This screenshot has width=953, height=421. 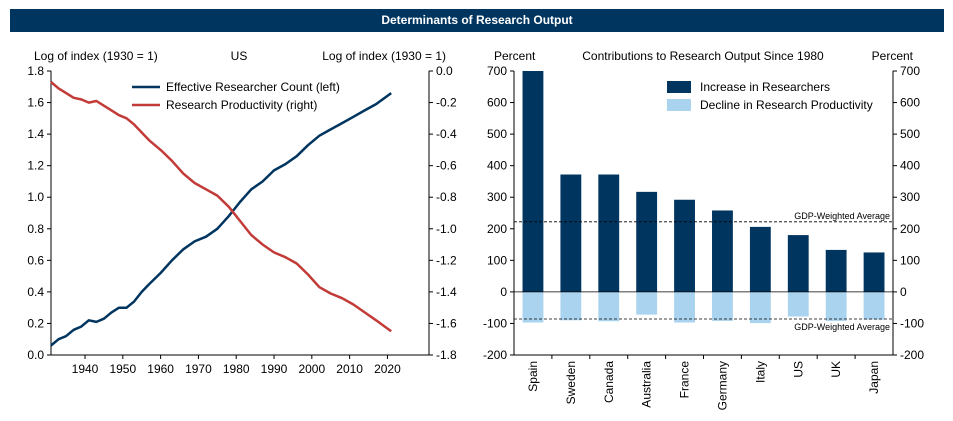 I want to click on left-chart-ytick-label: 0.6, so click(x=35, y=260).